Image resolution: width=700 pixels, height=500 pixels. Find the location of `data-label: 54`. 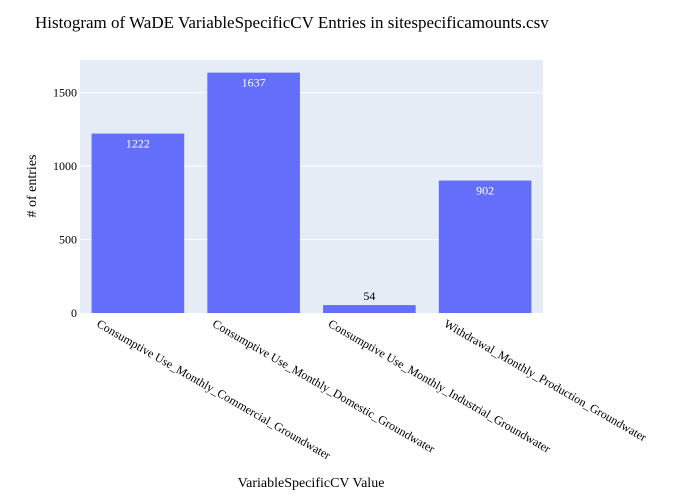

data-label: 54 is located at coordinates (369, 296).